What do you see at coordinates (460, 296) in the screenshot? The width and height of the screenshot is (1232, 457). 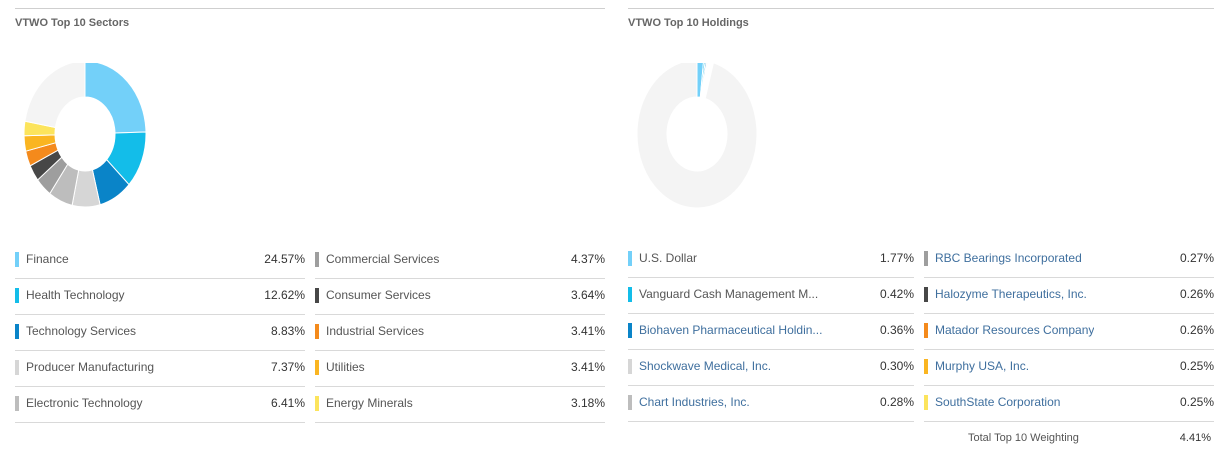 I see `legend-row: Consumer Services 3.64%` at bounding box center [460, 296].